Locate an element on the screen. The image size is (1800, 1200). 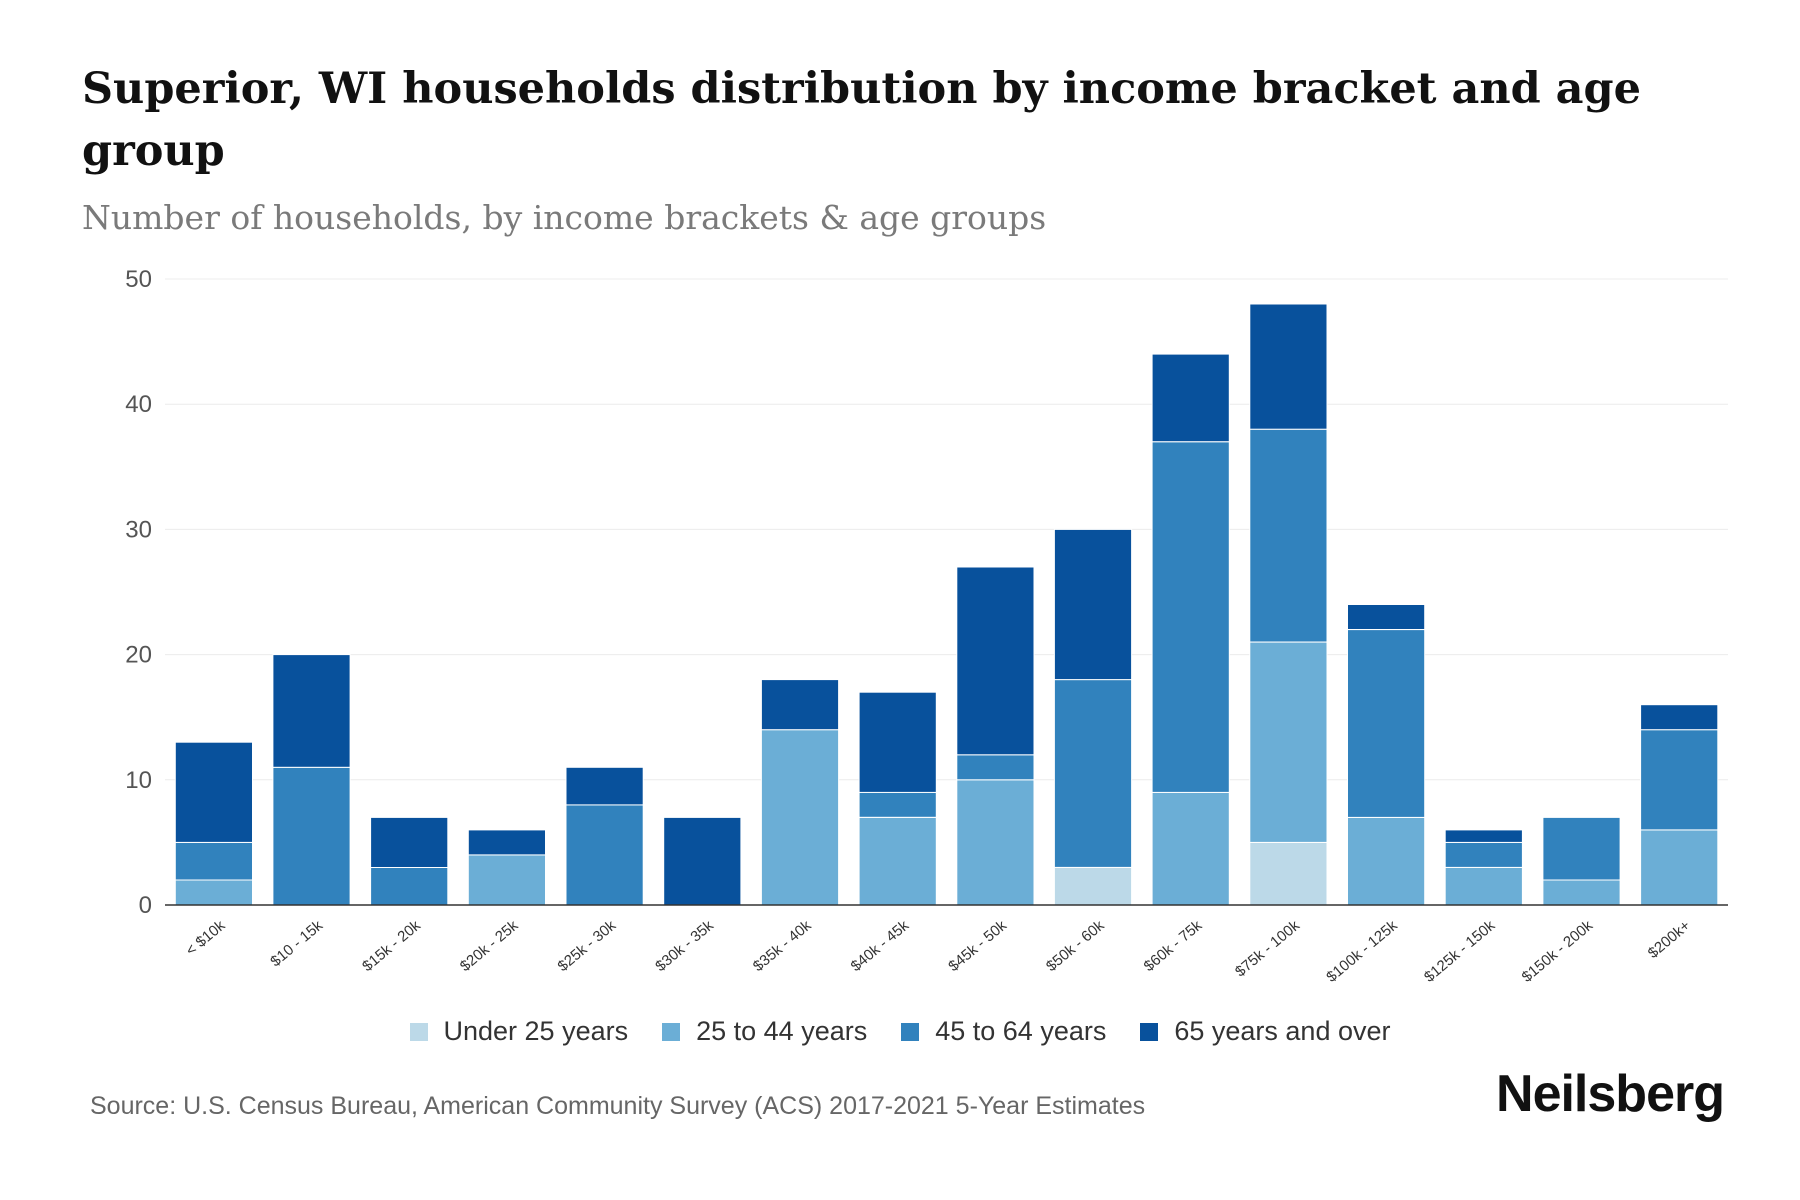
brand-logo: Neilsberg is located at coordinates (1610, 1094).